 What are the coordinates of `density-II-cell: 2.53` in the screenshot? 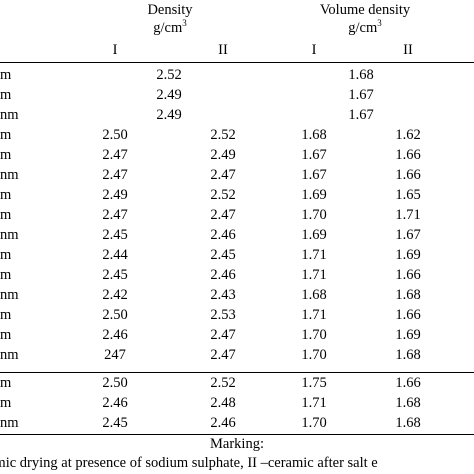 It's located at (223, 315).